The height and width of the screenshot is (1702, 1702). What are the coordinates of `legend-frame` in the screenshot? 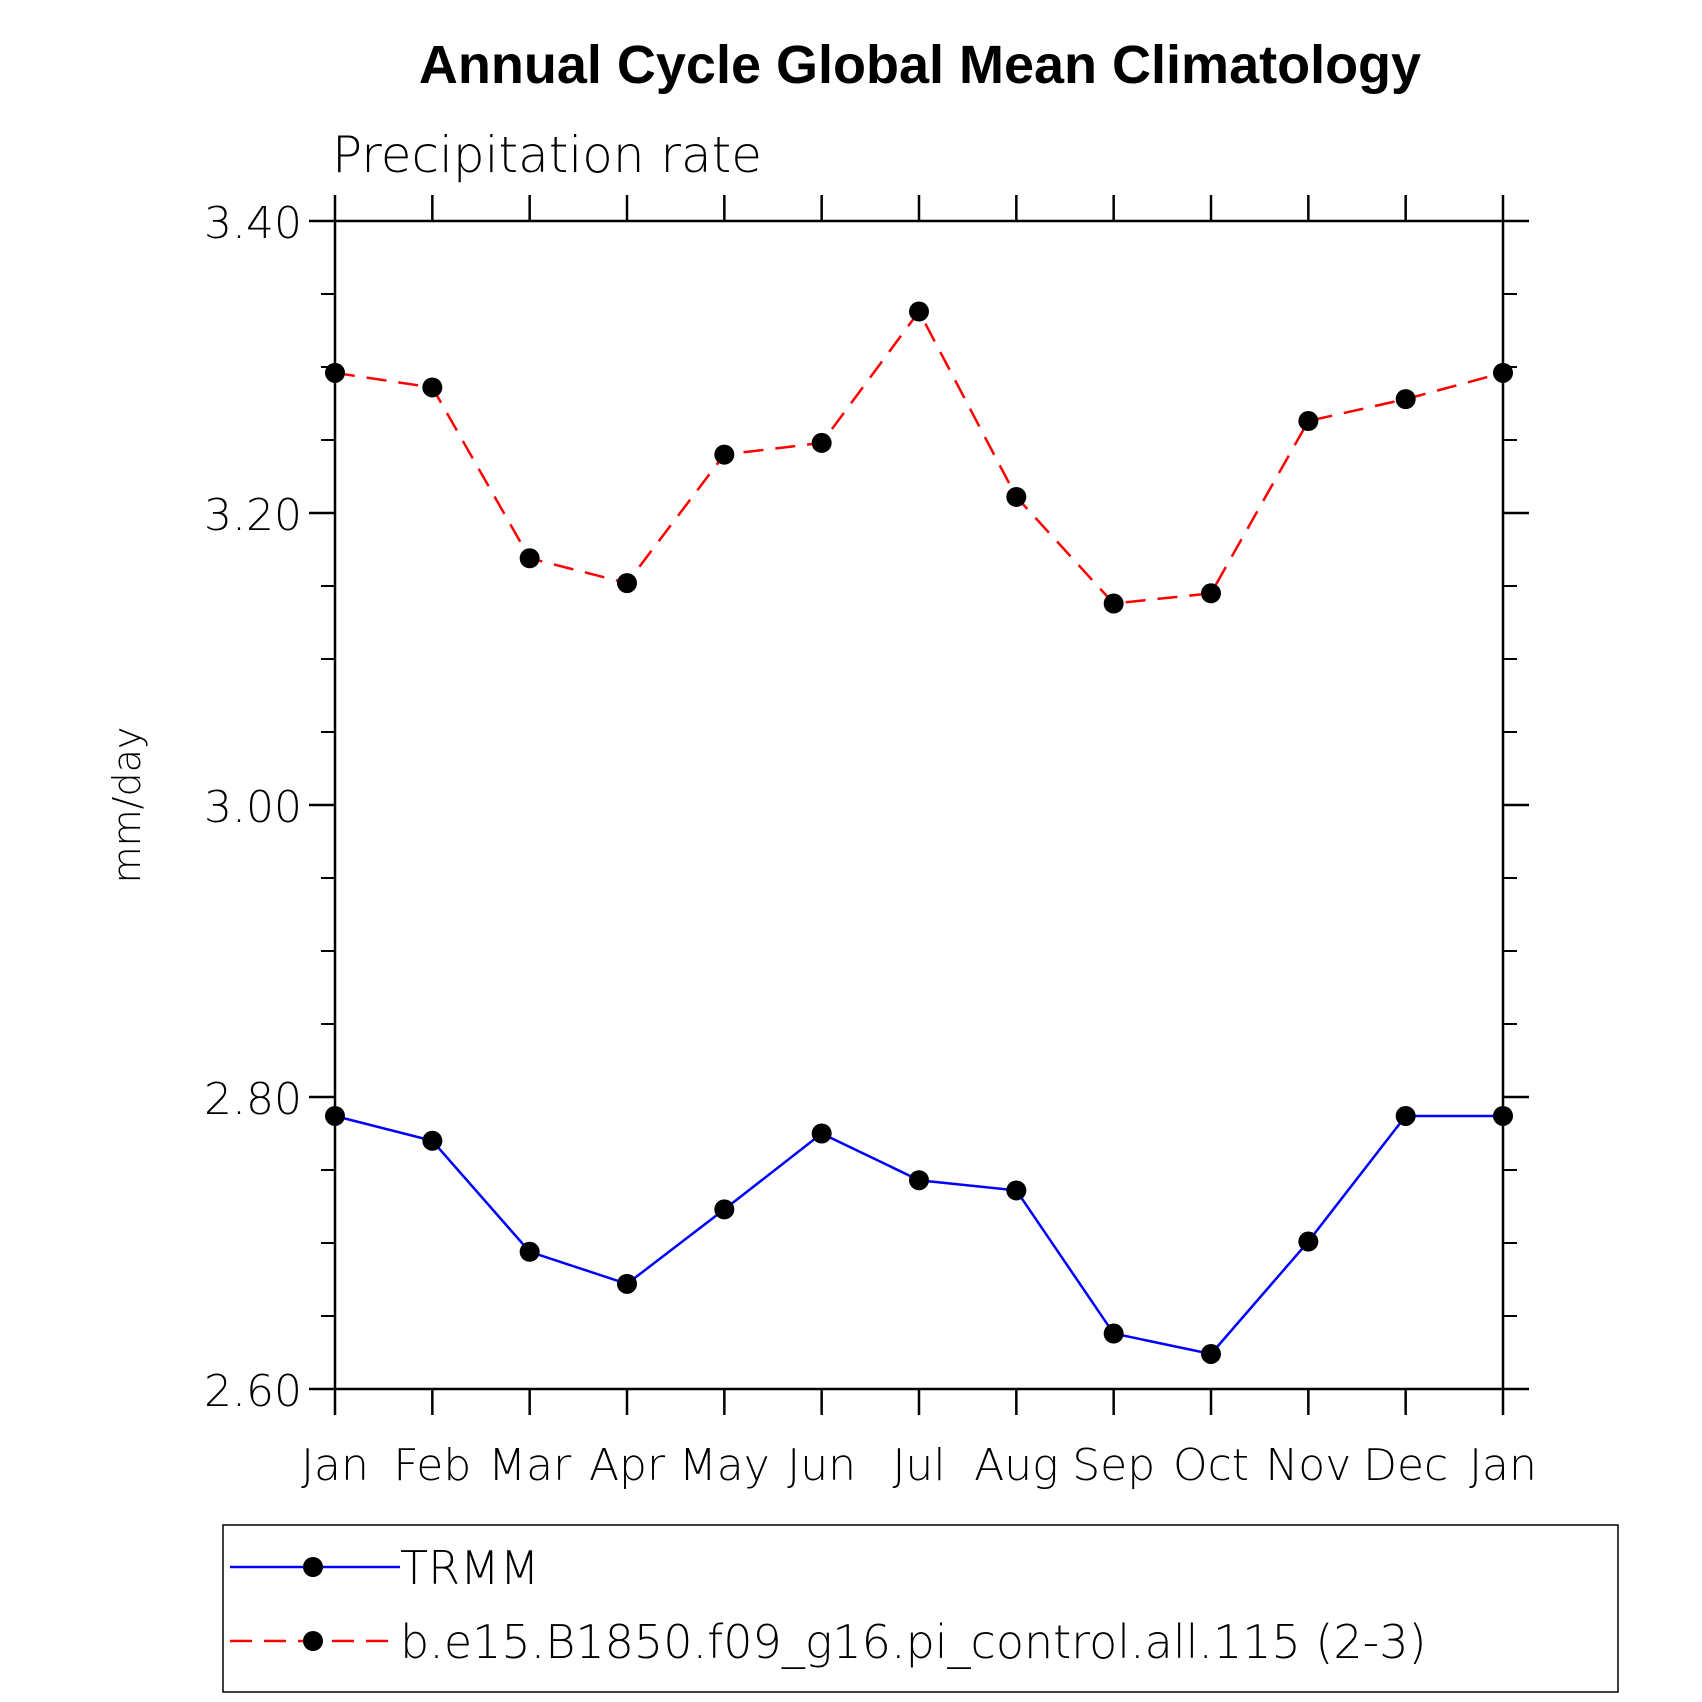 It's located at (920, 1608).